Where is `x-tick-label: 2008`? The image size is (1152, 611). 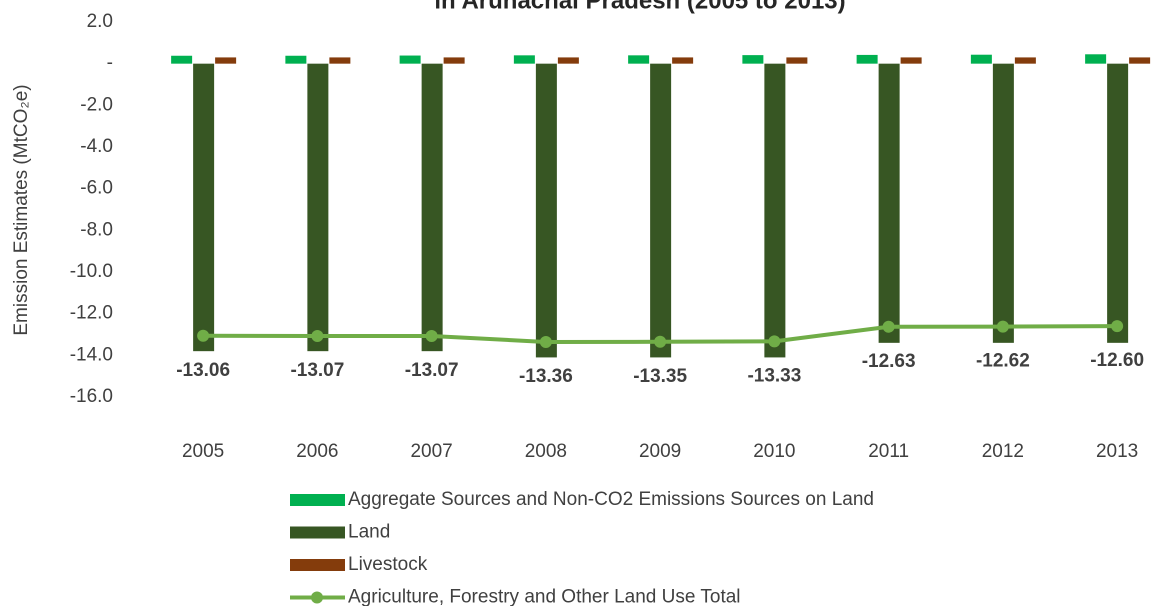
x-tick-label: 2008 is located at coordinates (546, 451).